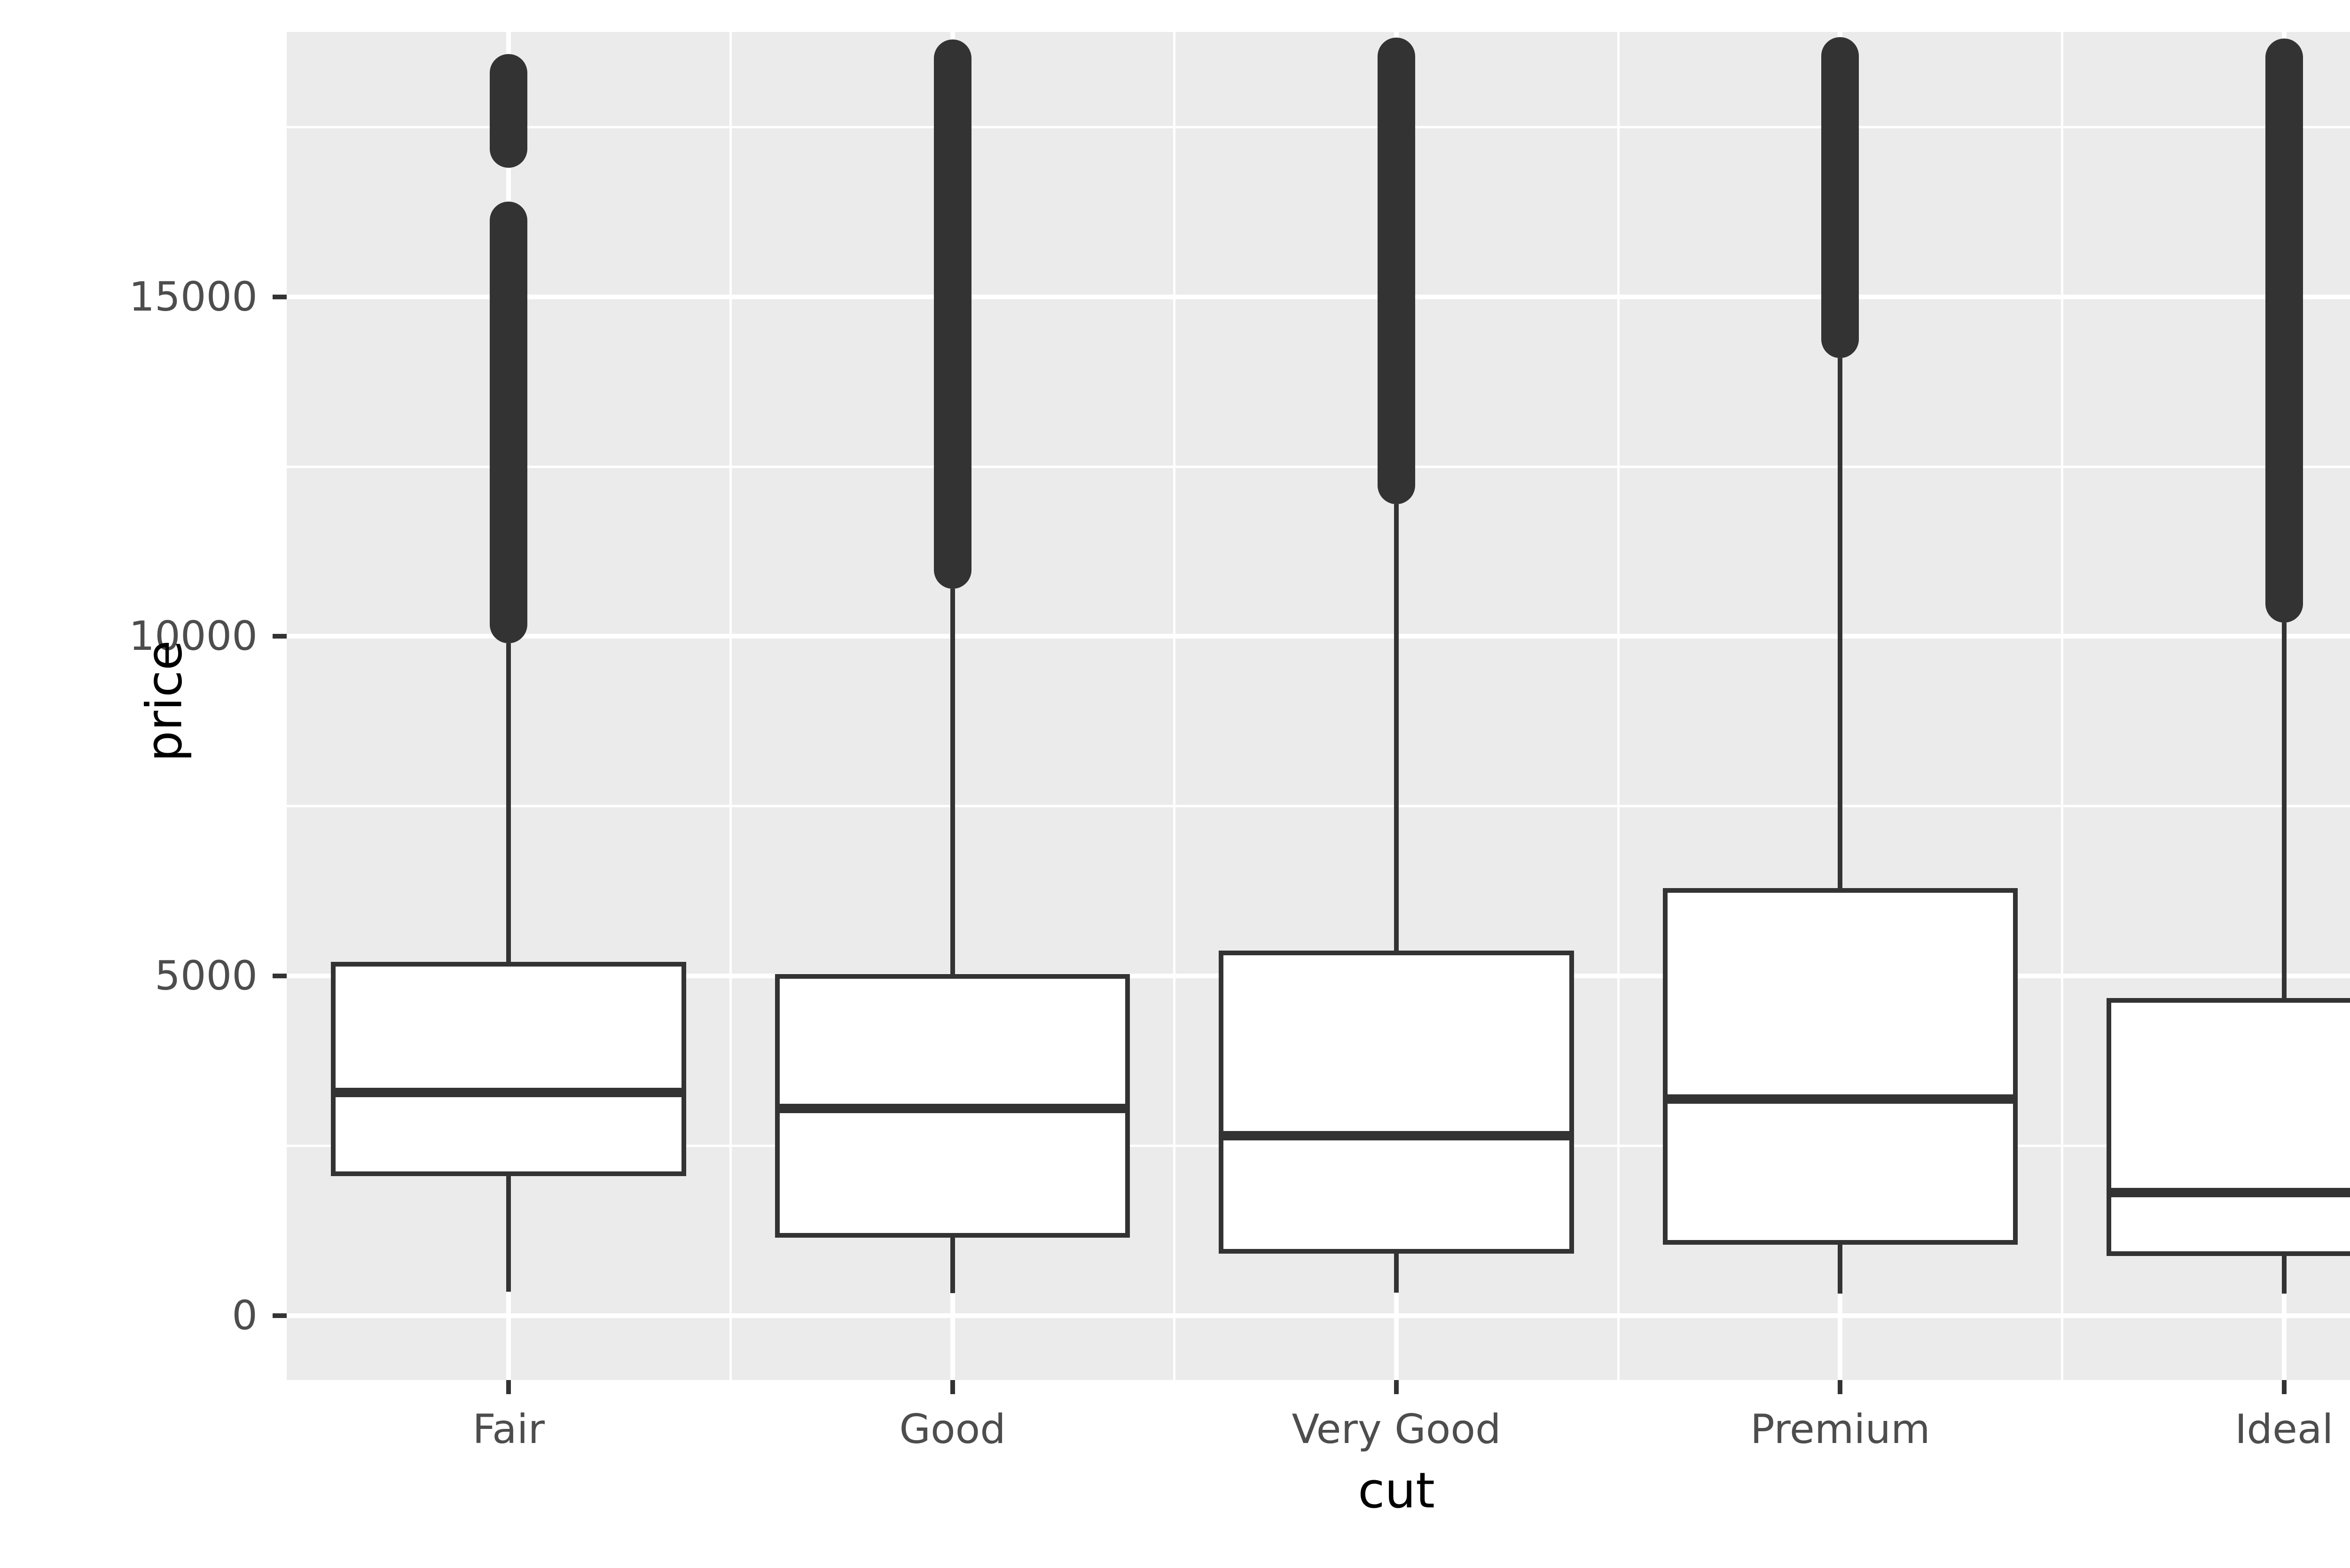 Image resolution: width=2350 pixels, height=1568 pixels. I want to click on x-axis-tick-label: Ideal, so click(2284, 1430).